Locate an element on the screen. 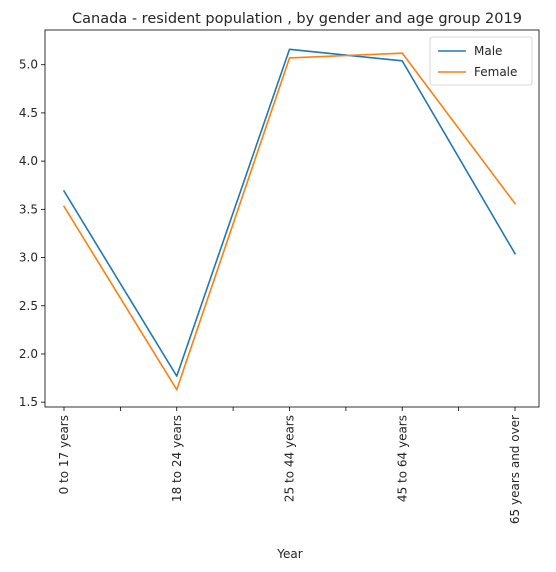 The width and height of the screenshot is (556, 572). y-axis: 1.5 2.0 2.5 3.0 3.5 4.0 4.5 5.0 is located at coordinates (32, 233).